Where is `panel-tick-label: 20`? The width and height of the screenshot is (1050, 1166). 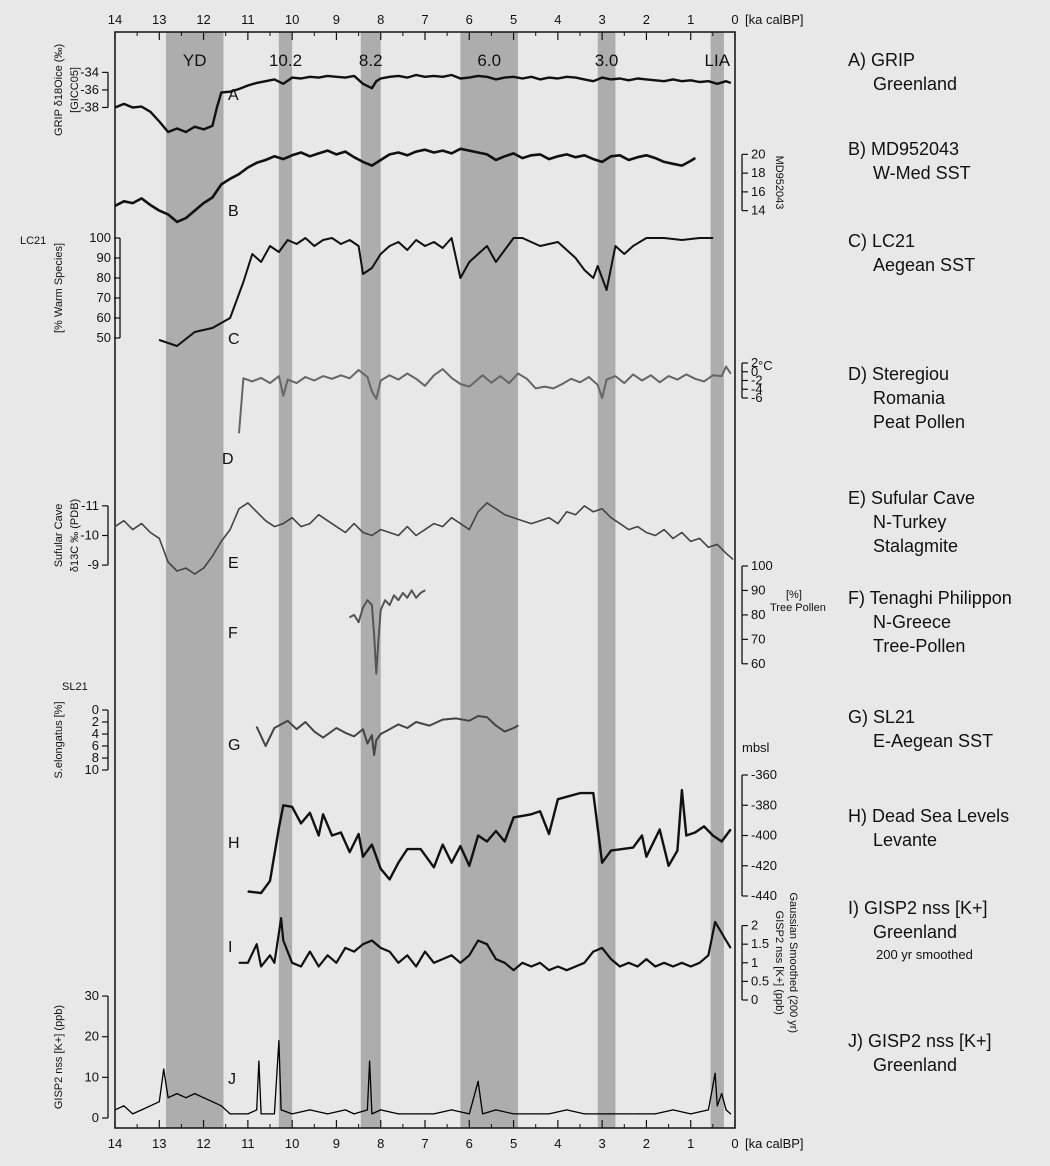 panel-tick-label: 20 is located at coordinates (758, 153).